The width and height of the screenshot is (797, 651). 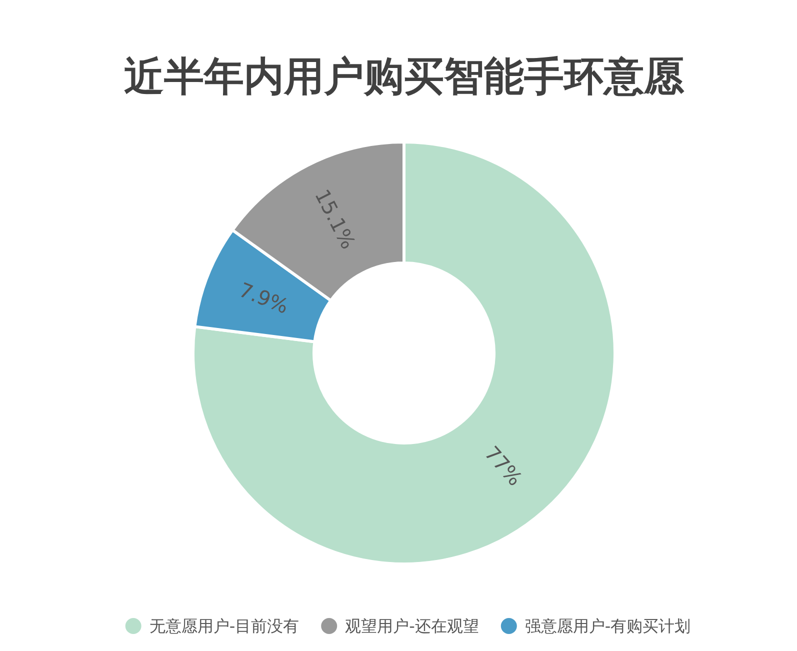 What do you see at coordinates (412, 626) in the screenshot?
I see `legend-label: 观望用户-还在观望` at bounding box center [412, 626].